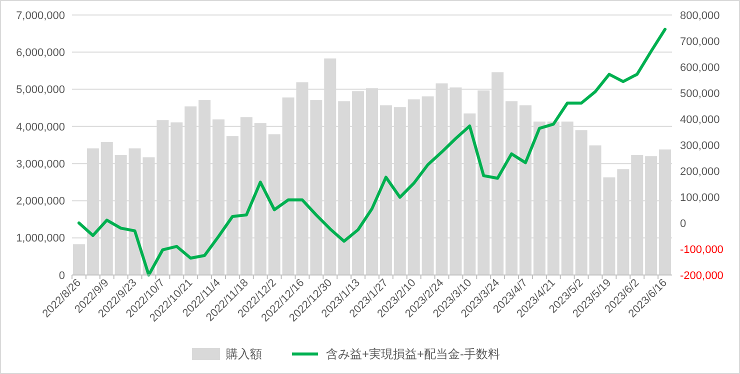 The height and width of the screenshot is (374, 740). I want to click on y2-tick-label: 400,000, so click(700, 120).